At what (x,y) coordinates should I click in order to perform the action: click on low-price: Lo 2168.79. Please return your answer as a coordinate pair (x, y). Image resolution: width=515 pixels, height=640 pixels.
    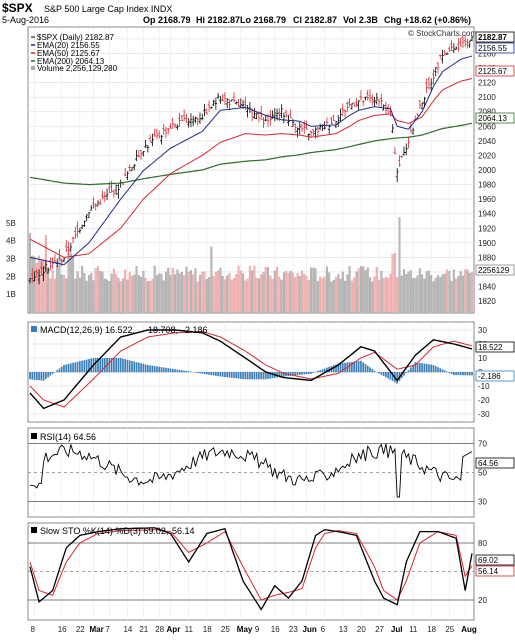
    Looking at the image, I should click on (263, 20).